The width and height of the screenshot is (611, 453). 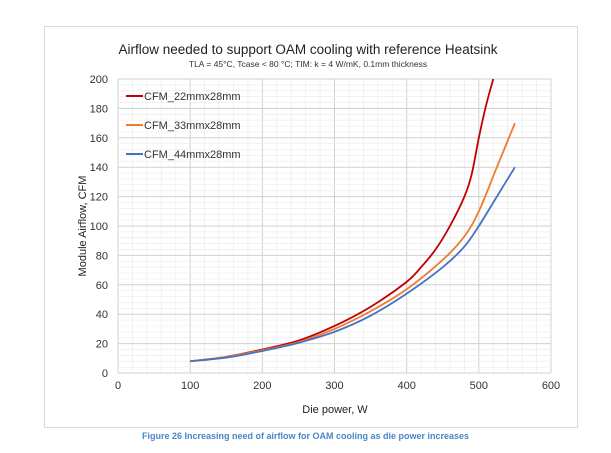 What do you see at coordinates (118, 386) in the screenshot?
I see `x-tick-label: 0` at bounding box center [118, 386].